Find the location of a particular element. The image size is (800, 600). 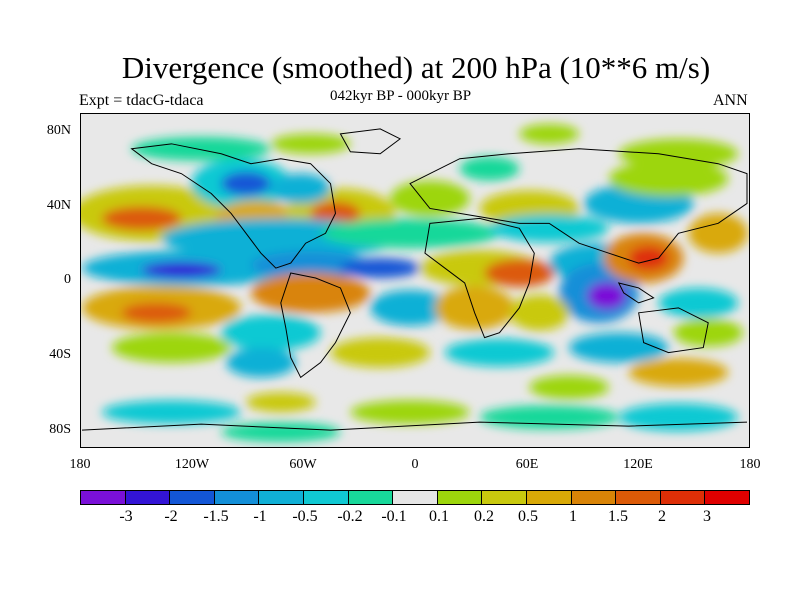

y-tick-label: 80S is located at coordinates (60, 429).